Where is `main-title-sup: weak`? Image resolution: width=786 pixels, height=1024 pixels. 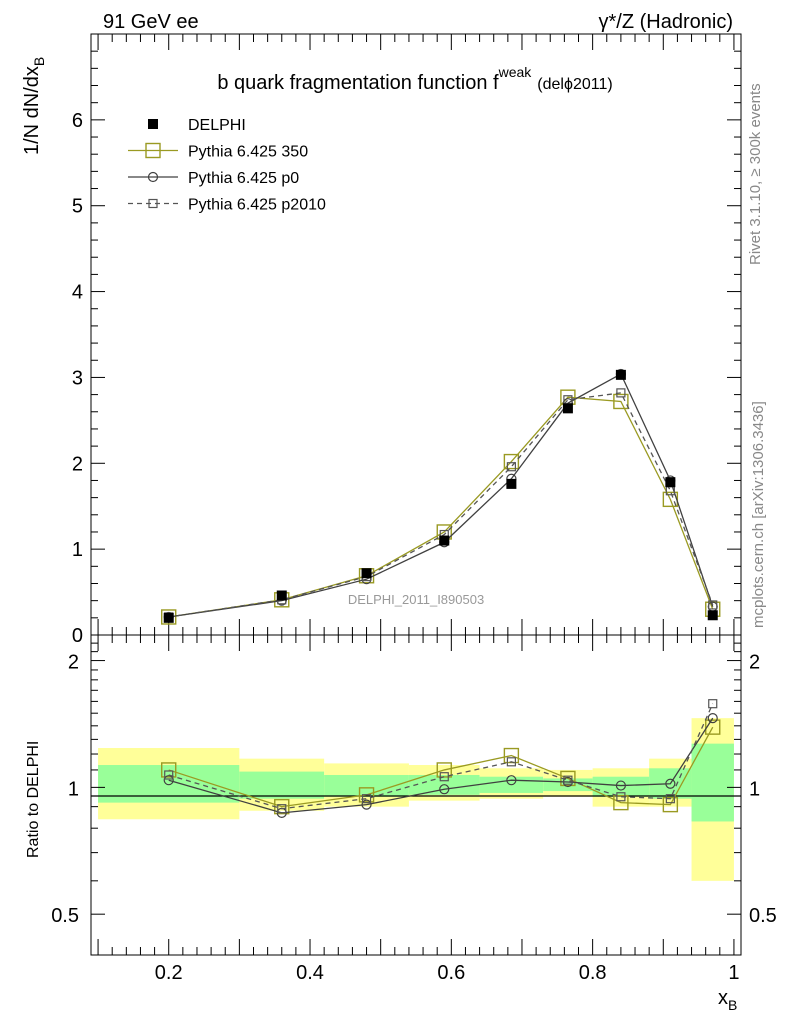 main-title-sup: weak is located at coordinates (515, 72).